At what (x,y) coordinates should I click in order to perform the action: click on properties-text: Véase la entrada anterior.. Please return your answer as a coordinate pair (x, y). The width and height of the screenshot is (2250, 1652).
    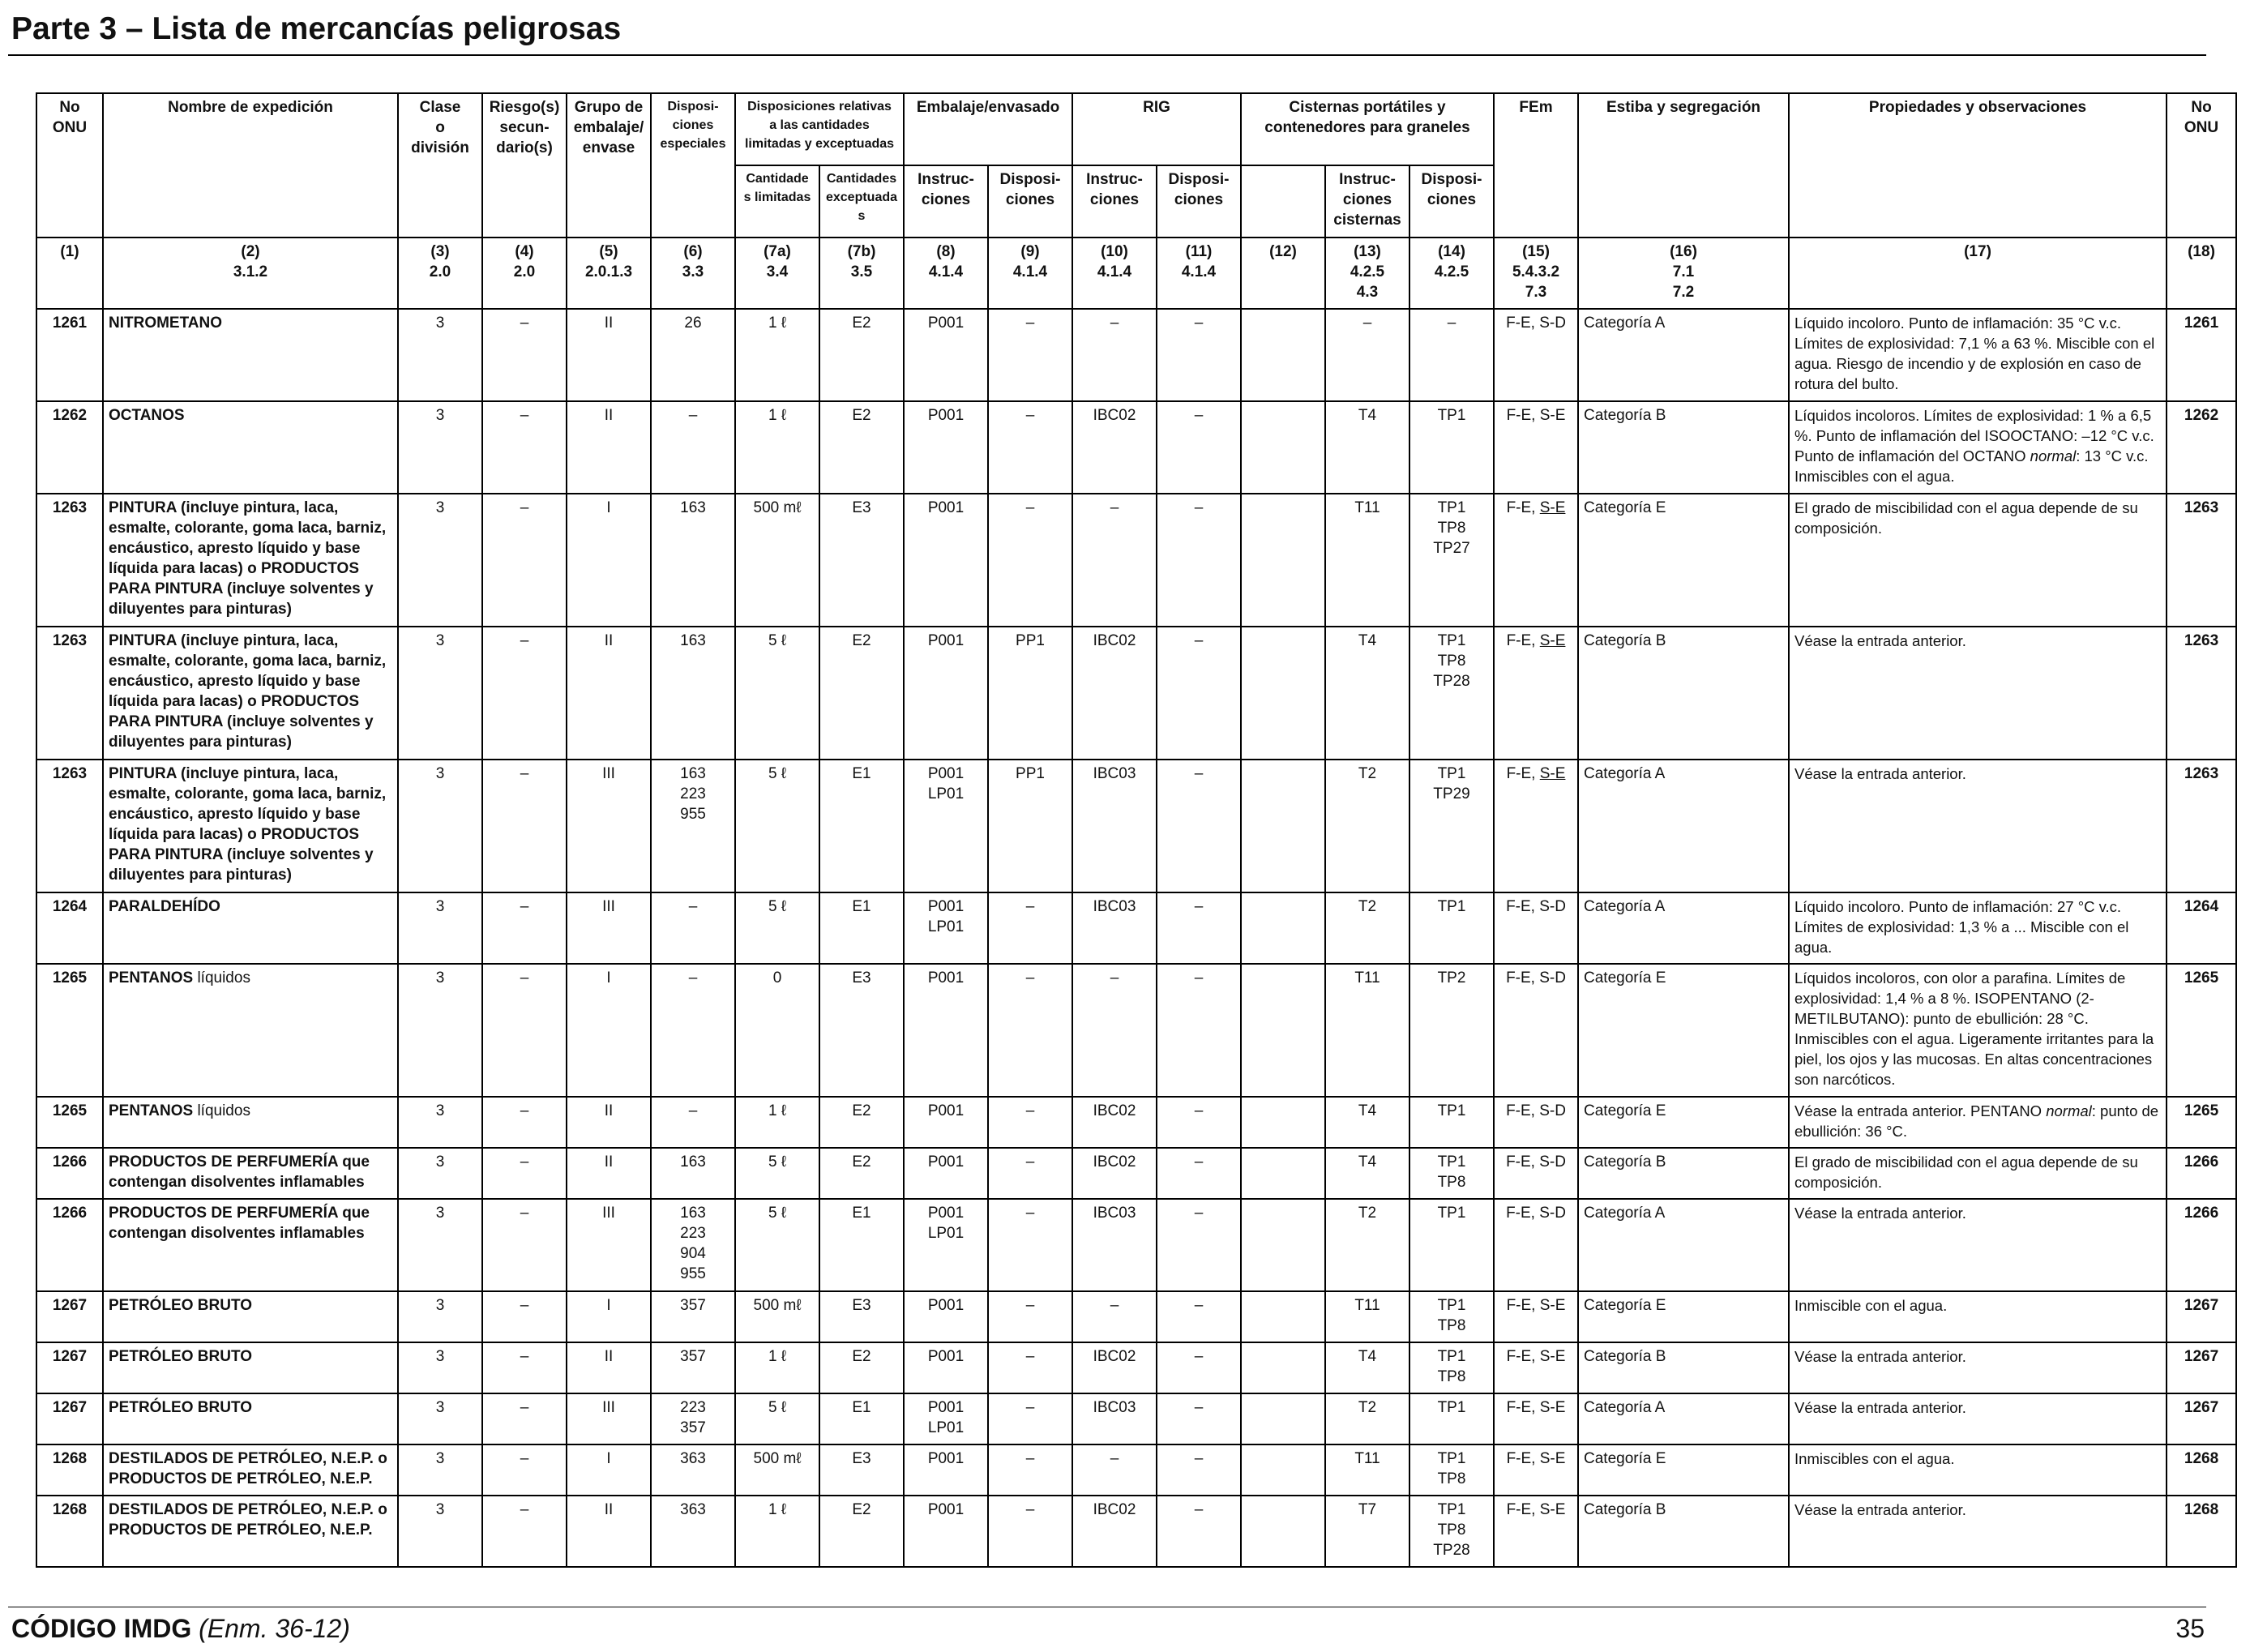
    Looking at the image, I should click on (1880, 641).